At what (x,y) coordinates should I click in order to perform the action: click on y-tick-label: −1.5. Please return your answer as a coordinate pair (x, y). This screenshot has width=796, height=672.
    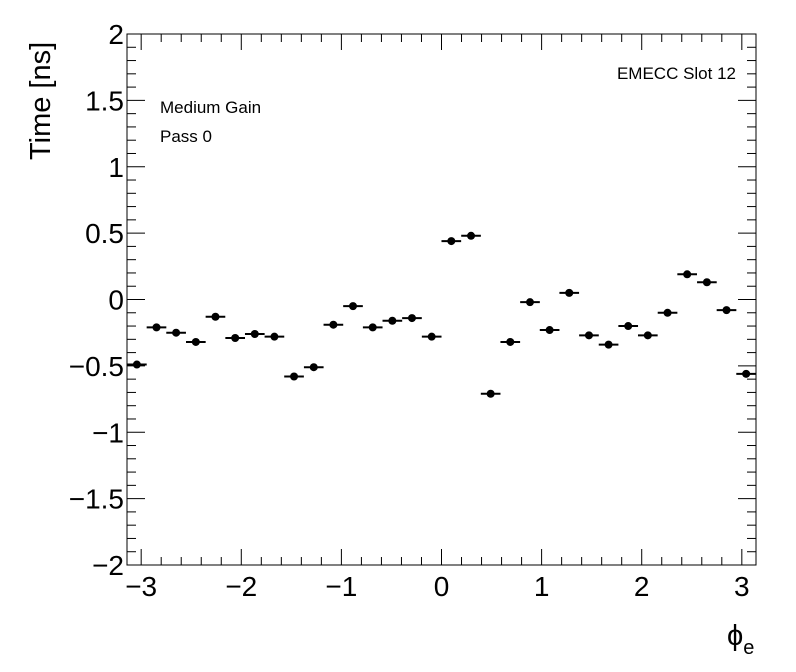
    Looking at the image, I should click on (96, 499).